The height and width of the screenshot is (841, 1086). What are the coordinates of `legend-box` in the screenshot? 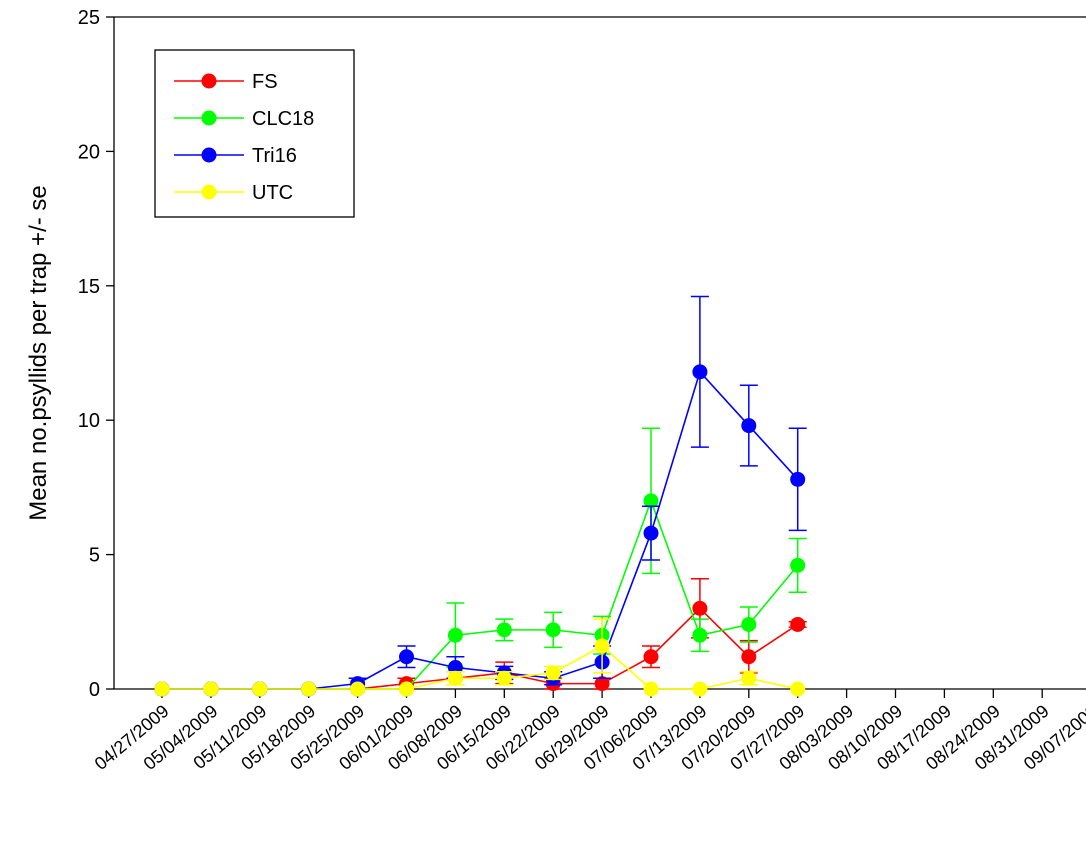 It's located at (254, 133).